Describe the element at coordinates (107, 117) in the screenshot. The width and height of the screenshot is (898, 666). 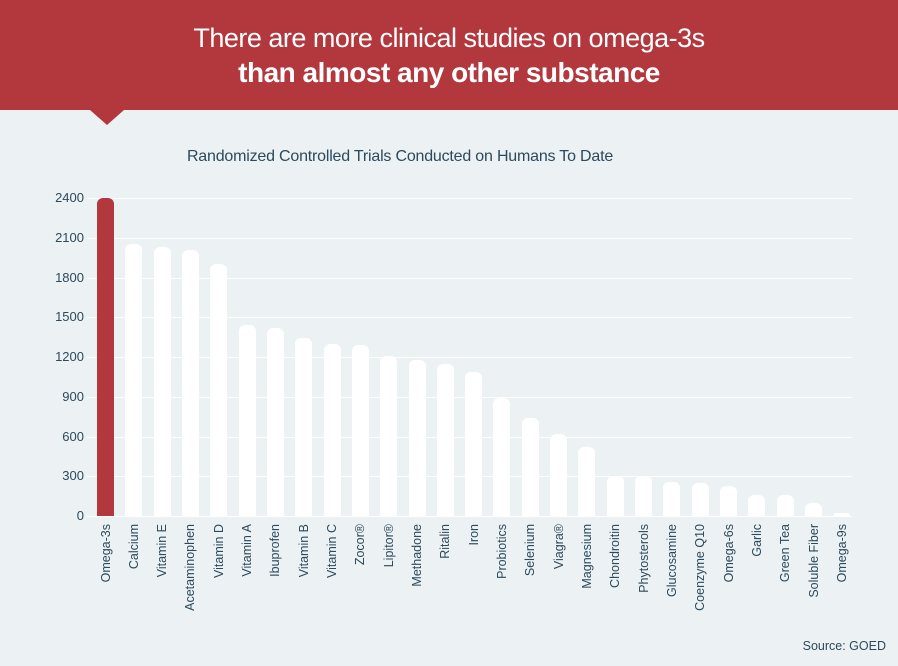
I see `banner-pointer-triangle` at that location.